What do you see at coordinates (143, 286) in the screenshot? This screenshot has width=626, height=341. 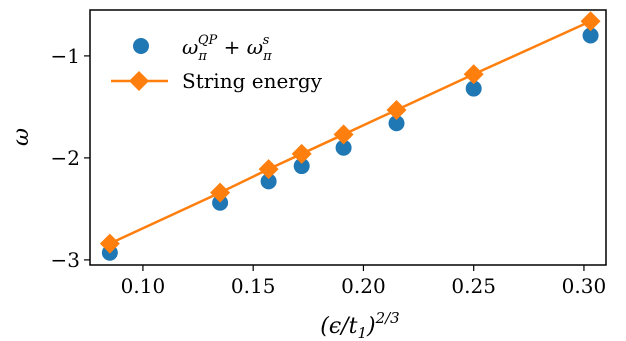 I see `x-tick-label: 0.10` at bounding box center [143, 286].